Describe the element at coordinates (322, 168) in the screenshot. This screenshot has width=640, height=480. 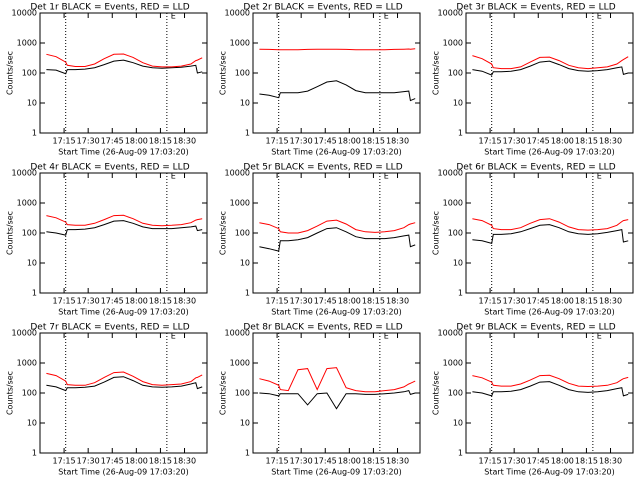
I see `chart-title: Det 5r BLACK = Events, RED = LLD` at that location.